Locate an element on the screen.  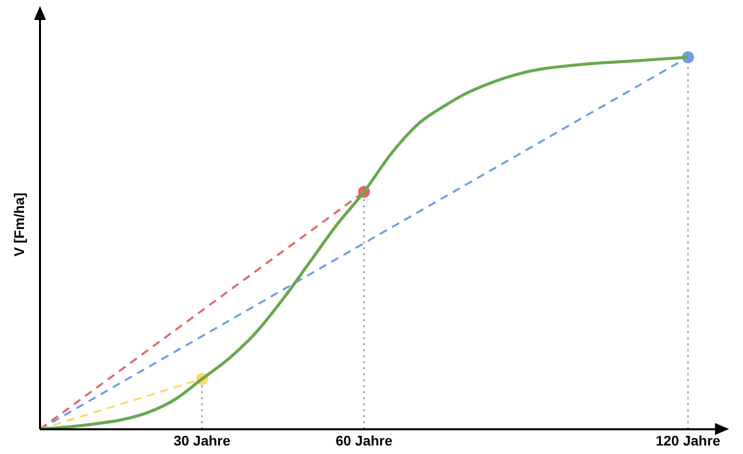
x-tick-label: 60 Jahre is located at coordinates (364, 440).